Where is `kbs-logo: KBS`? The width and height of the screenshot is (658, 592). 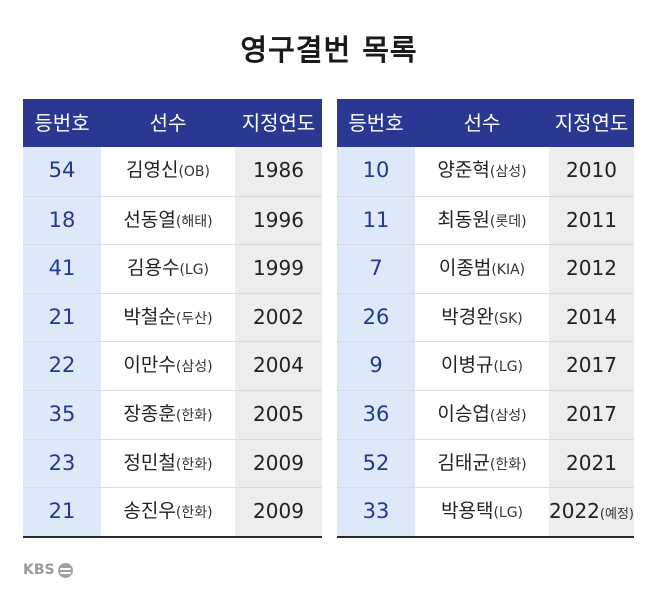 kbs-logo: KBS is located at coordinates (48, 570).